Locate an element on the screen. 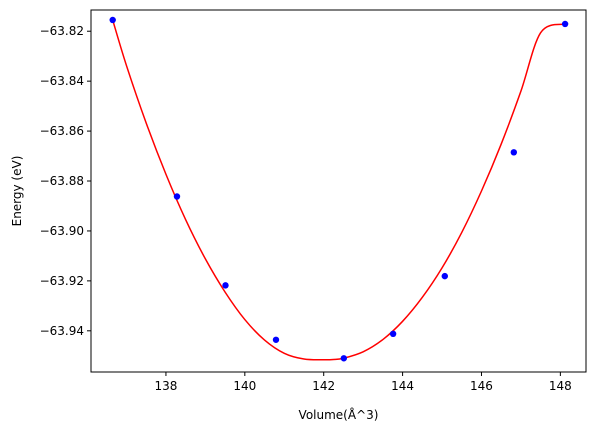 The image size is (596, 433). y-tick-label: −63.86 is located at coordinates (62, 131).